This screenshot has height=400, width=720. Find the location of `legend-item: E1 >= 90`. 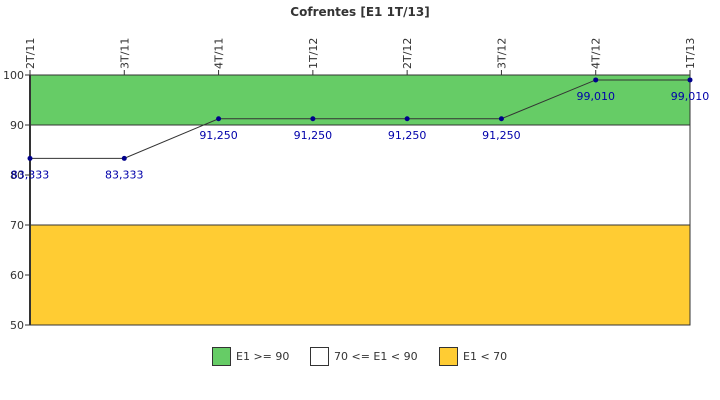

legend-item: E1 >= 90 is located at coordinates (250, 356).